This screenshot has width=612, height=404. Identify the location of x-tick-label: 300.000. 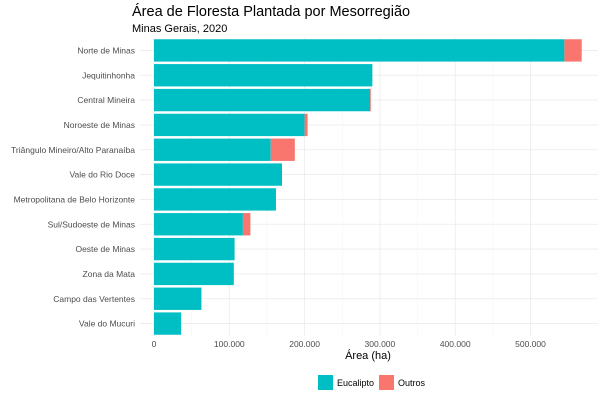
(380, 344).